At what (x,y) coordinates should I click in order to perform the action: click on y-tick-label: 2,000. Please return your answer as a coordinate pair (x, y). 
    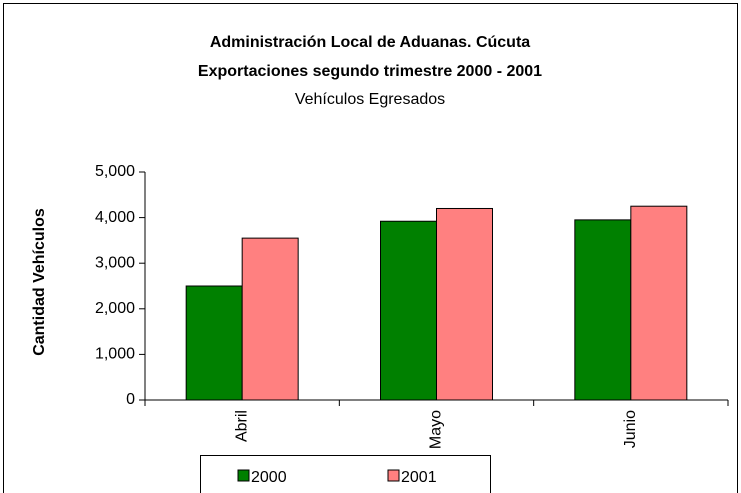
    Looking at the image, I should click on (115, 308).